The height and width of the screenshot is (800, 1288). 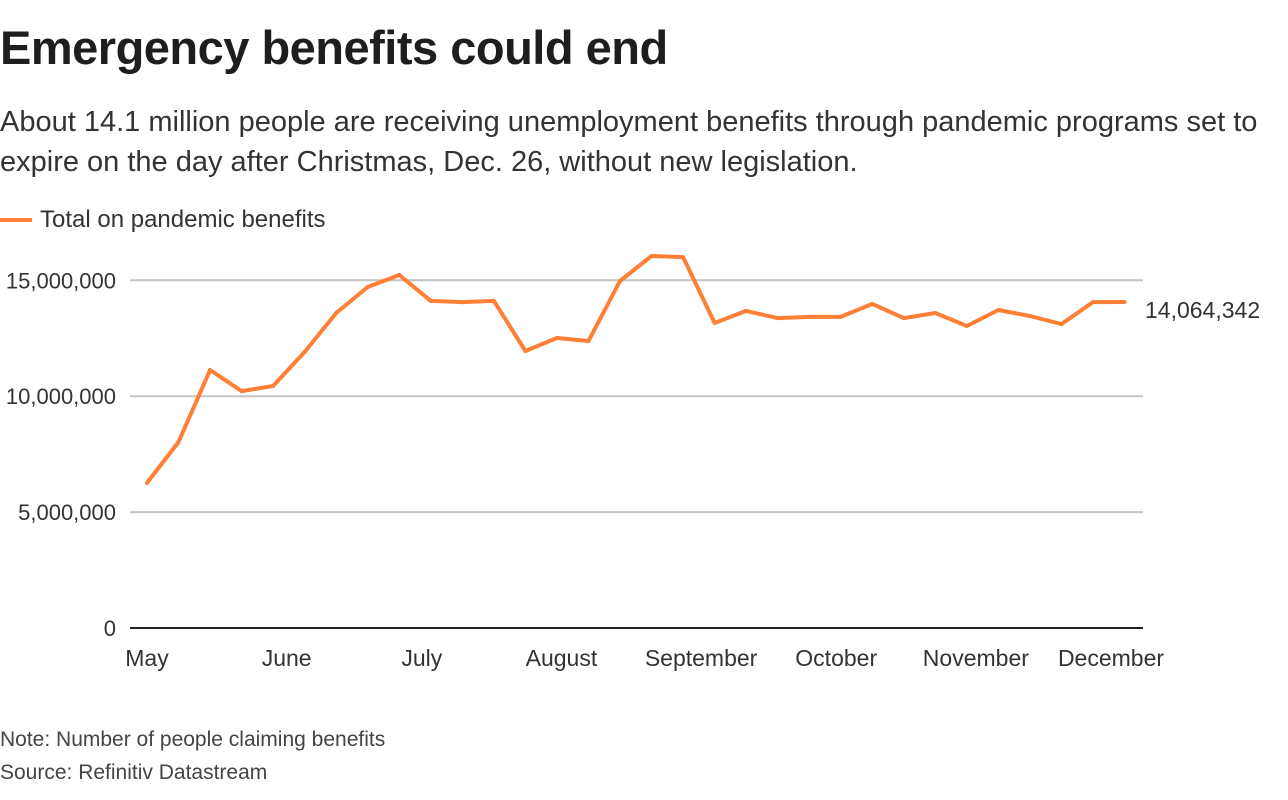 I want to click on x-tick-label: December, so click(x=1111, y=658).